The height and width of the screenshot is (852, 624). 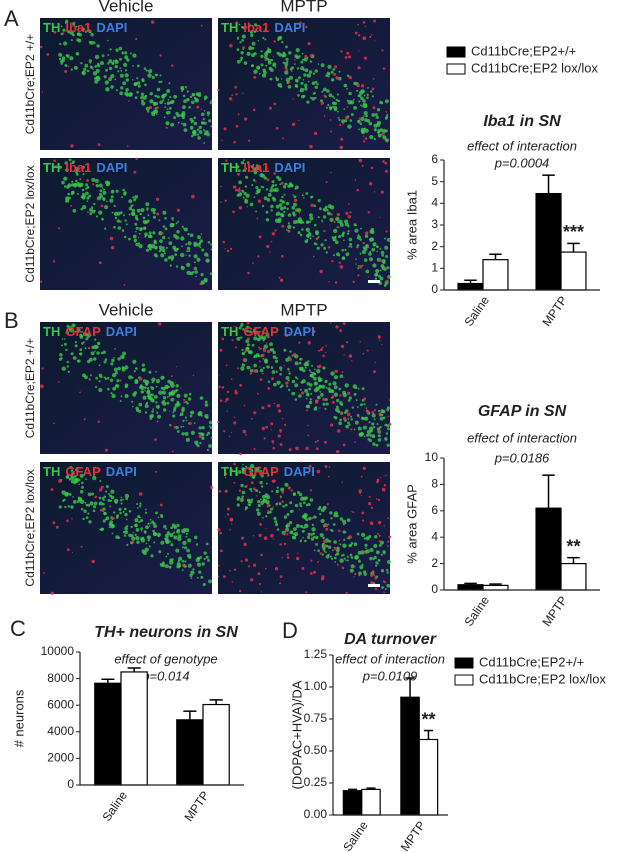 What do you see at coordinates (456, 69) in the screenshot?
I see `legend-swatch` at bounding box center [456, 69].